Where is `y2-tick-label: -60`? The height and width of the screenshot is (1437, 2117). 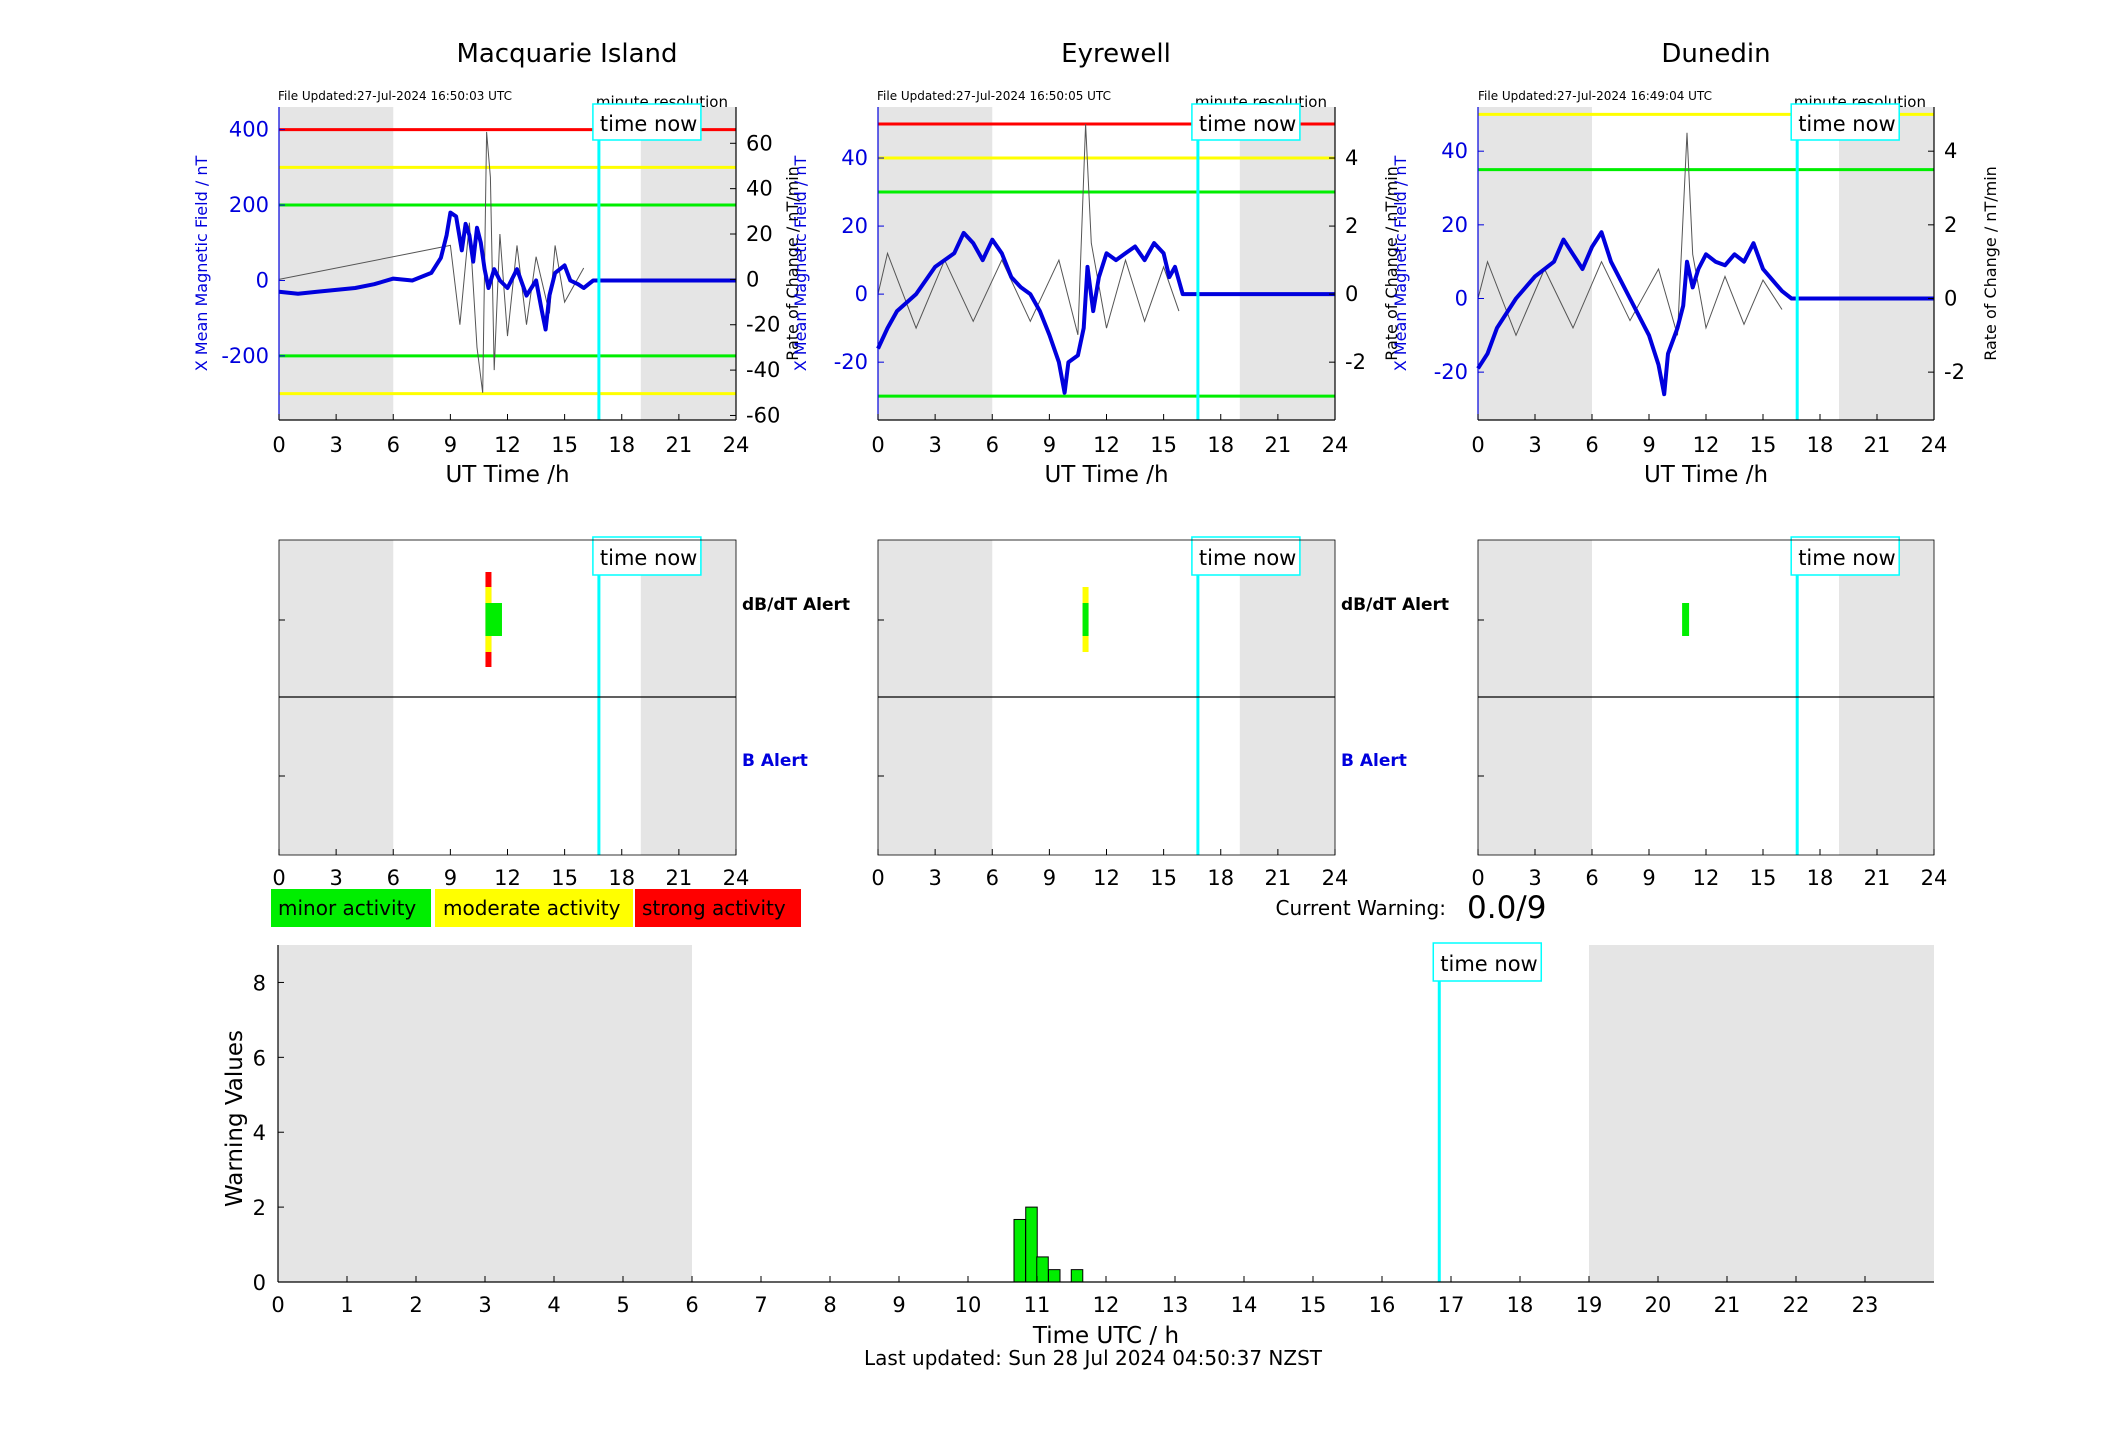 y2-tick-label: -60 is located at coordinates (763, 415).